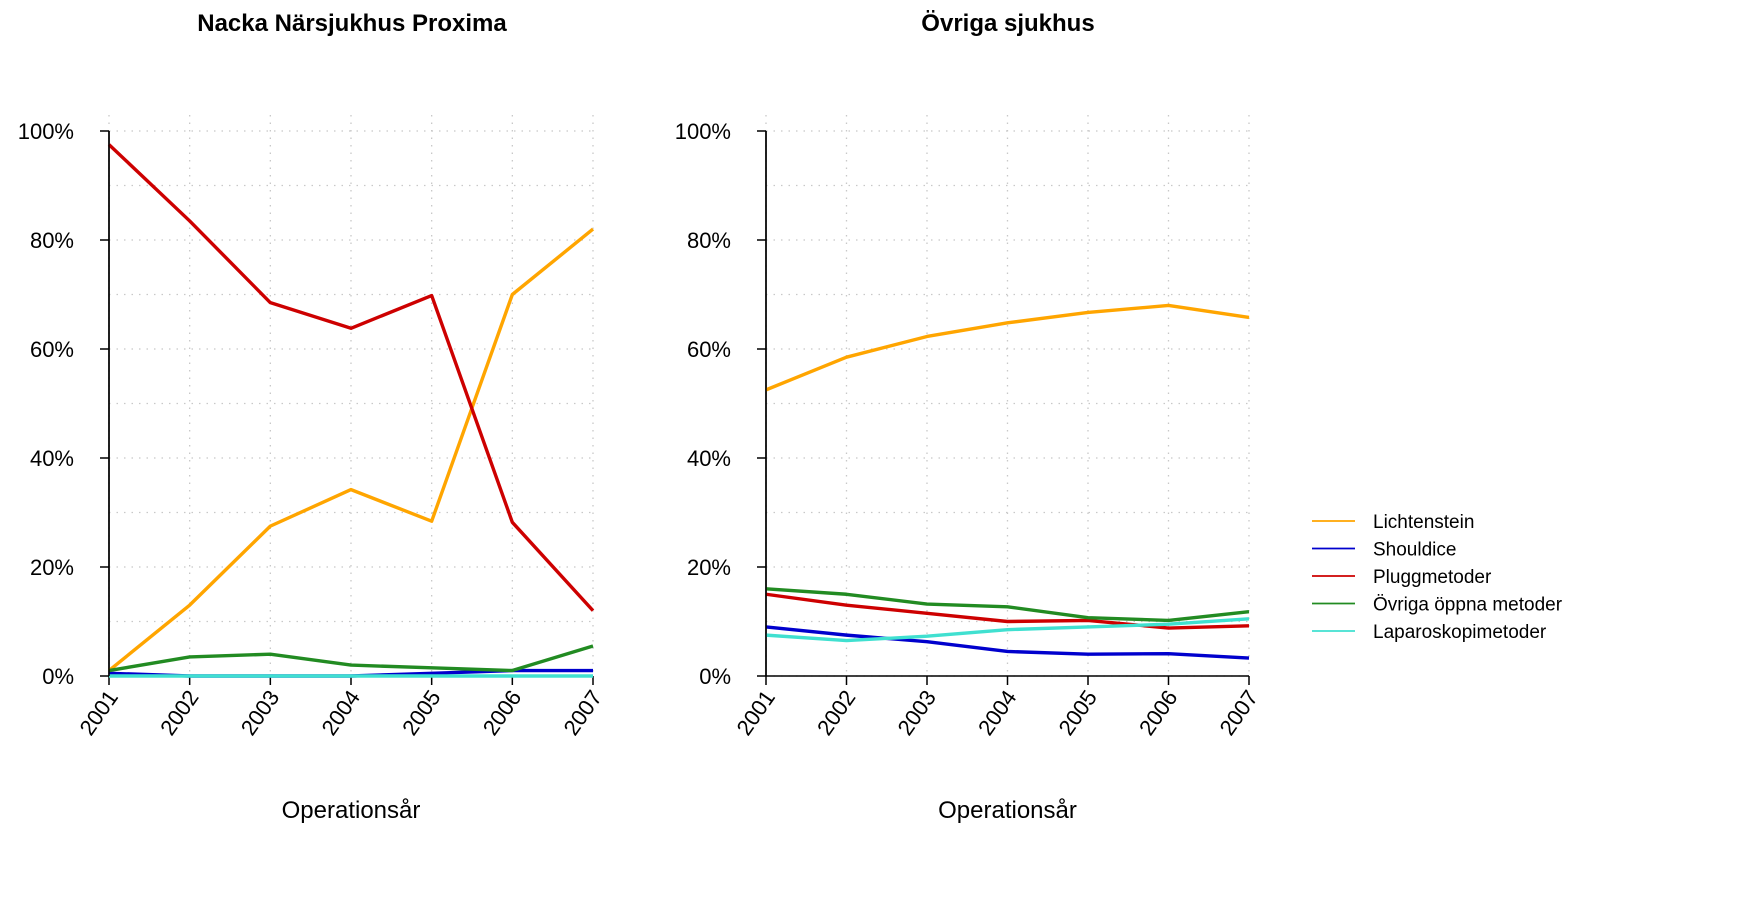 The height and width of the screenshot is (918, 1742). I want to click on chart-title: Nacka Närsjukhus Proxima, so click(352, 23).